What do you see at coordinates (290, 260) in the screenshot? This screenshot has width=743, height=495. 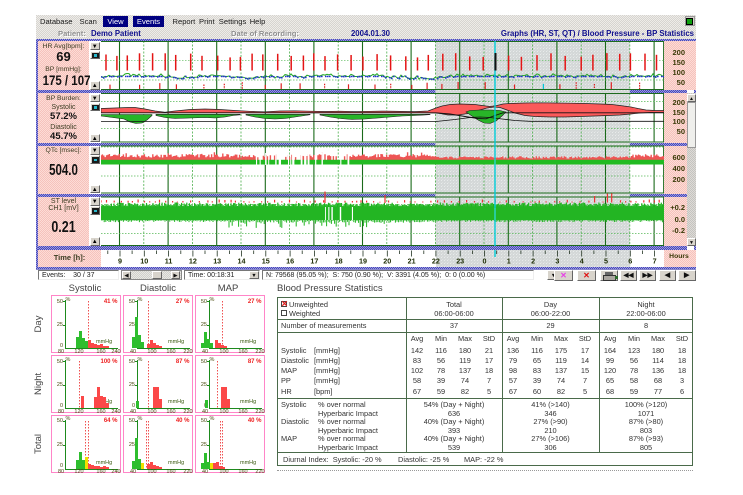 I see `svg-text: 16` at bounding box center [290, 260].